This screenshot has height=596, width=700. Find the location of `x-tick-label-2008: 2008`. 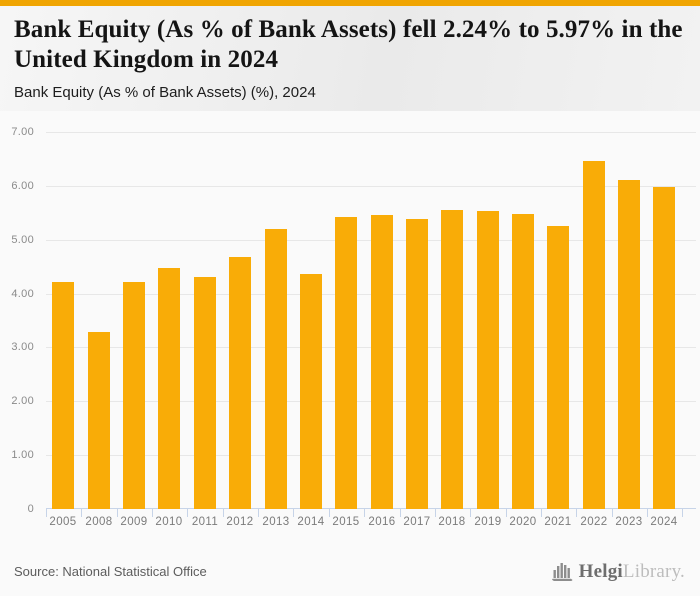

x-tick-label-2008: 2008 is located at coordinates (99, 522).